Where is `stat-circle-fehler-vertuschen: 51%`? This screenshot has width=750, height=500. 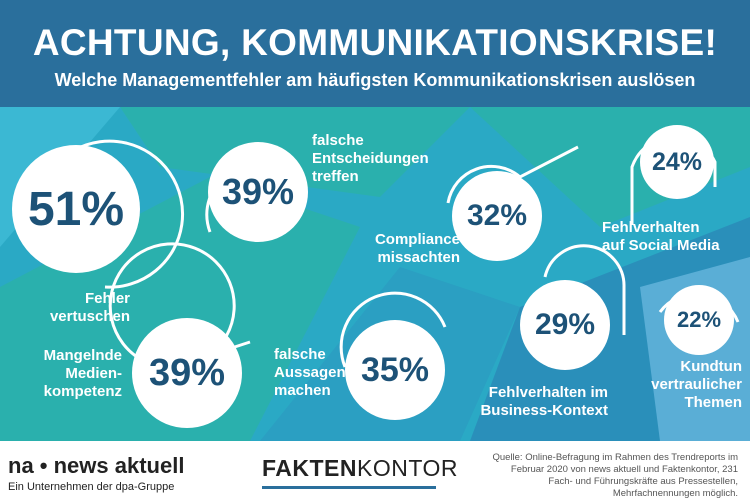
stat-circle-fehler-vertuschen: 51% is located at coordinates (76, 209).